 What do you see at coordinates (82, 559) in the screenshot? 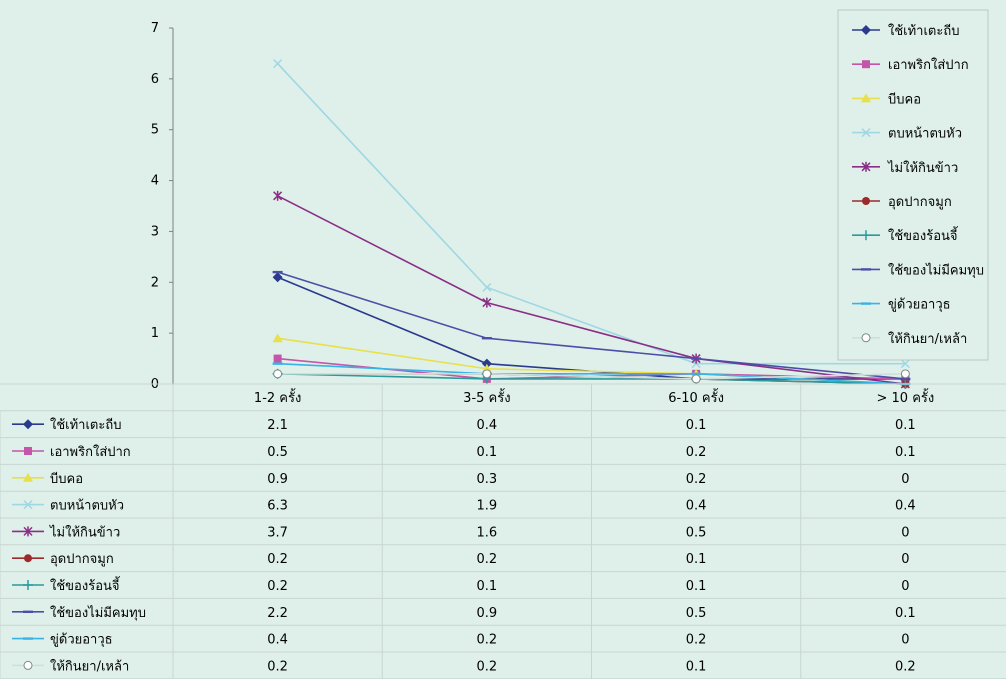
I see `table-row-label: อุดปากจมูก` at bounding box center [82, 559].